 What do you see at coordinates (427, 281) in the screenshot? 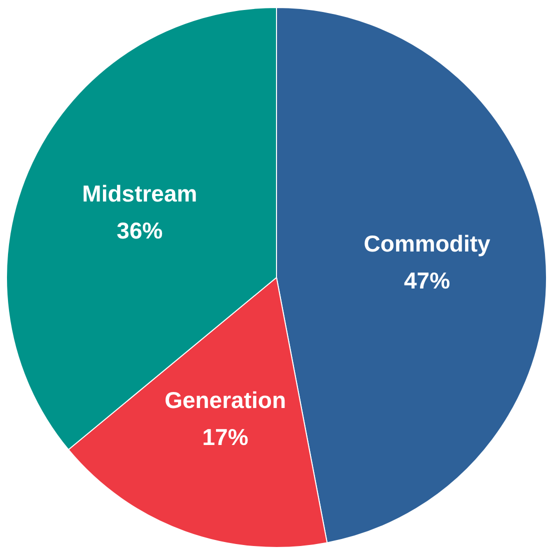
I see `data-label: 47%` at bounding box center [427, 281].